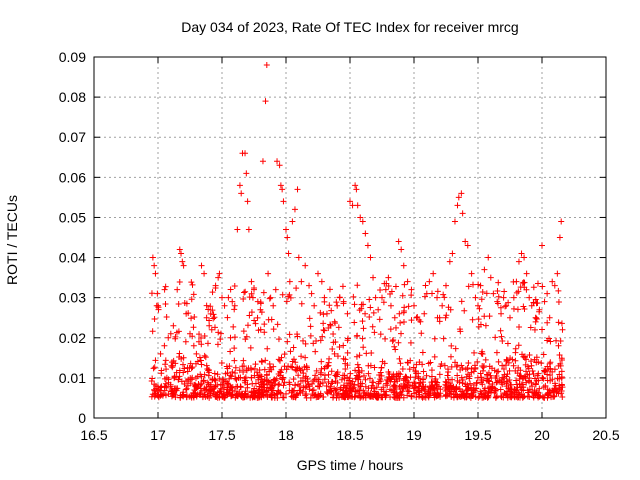  Describe the element at coordinates (72, 237) in the screenshot. I see `y-tick-labels: 0 0.01 0.02 0.03 0.04 0.05 0.06 0.07 0.08 0.09` at that location.